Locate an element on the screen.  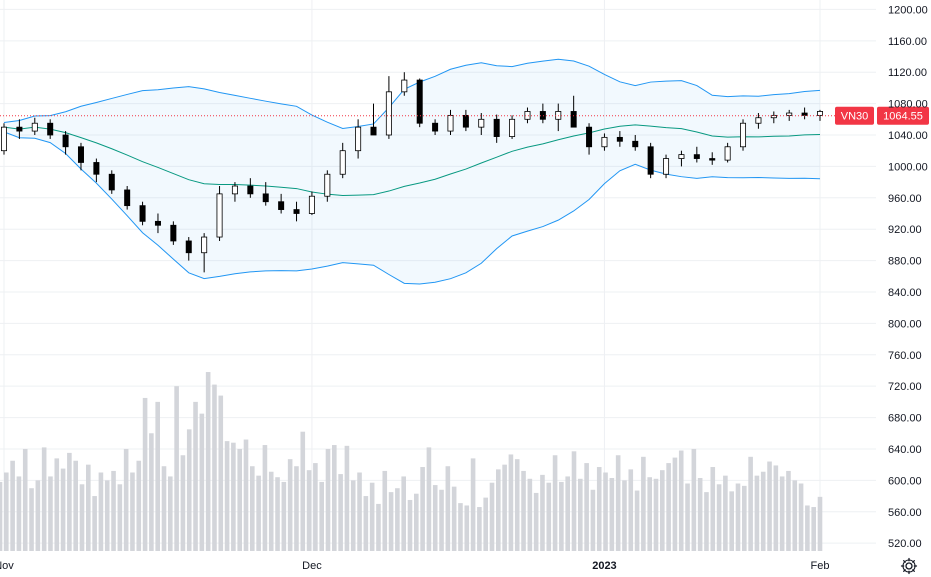
last-price-line: VN30 1064.55 is located at coordinates (464, 115).